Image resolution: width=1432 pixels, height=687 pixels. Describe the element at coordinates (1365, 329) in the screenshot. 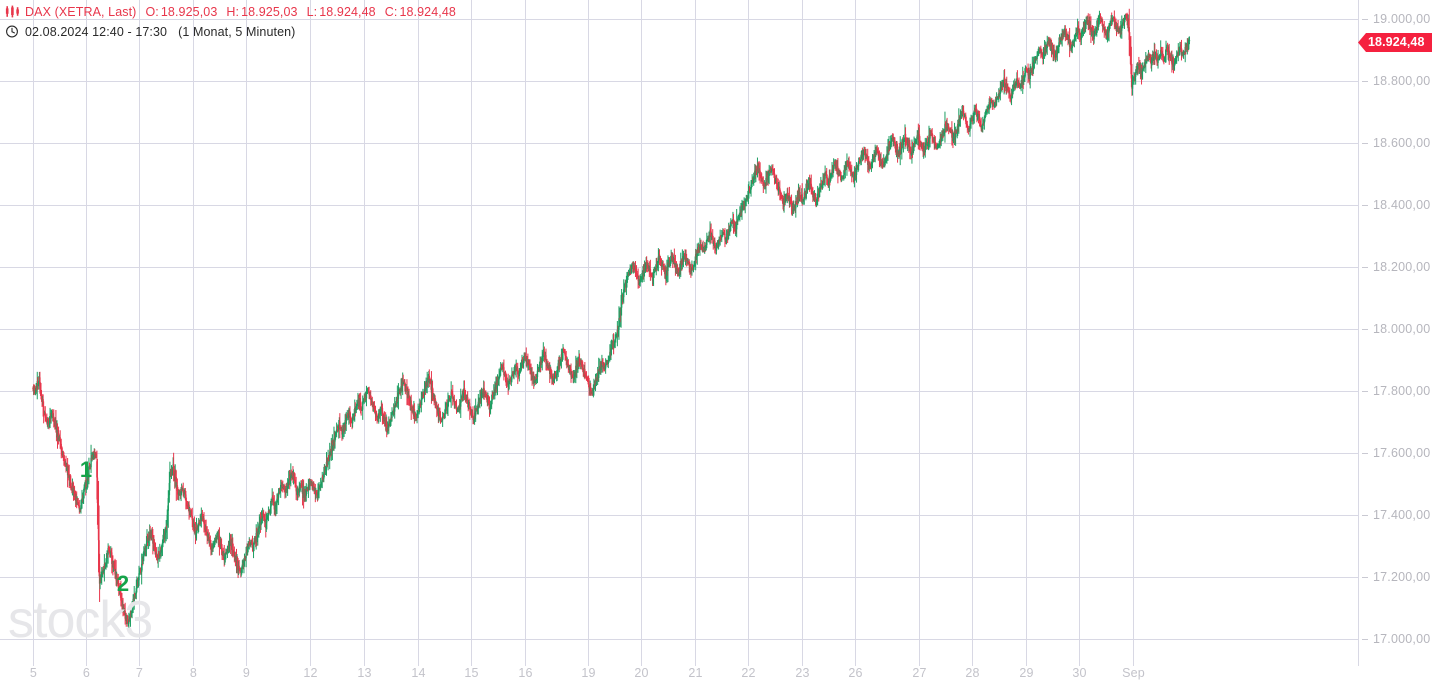

I see `axis-ticks` at that location.